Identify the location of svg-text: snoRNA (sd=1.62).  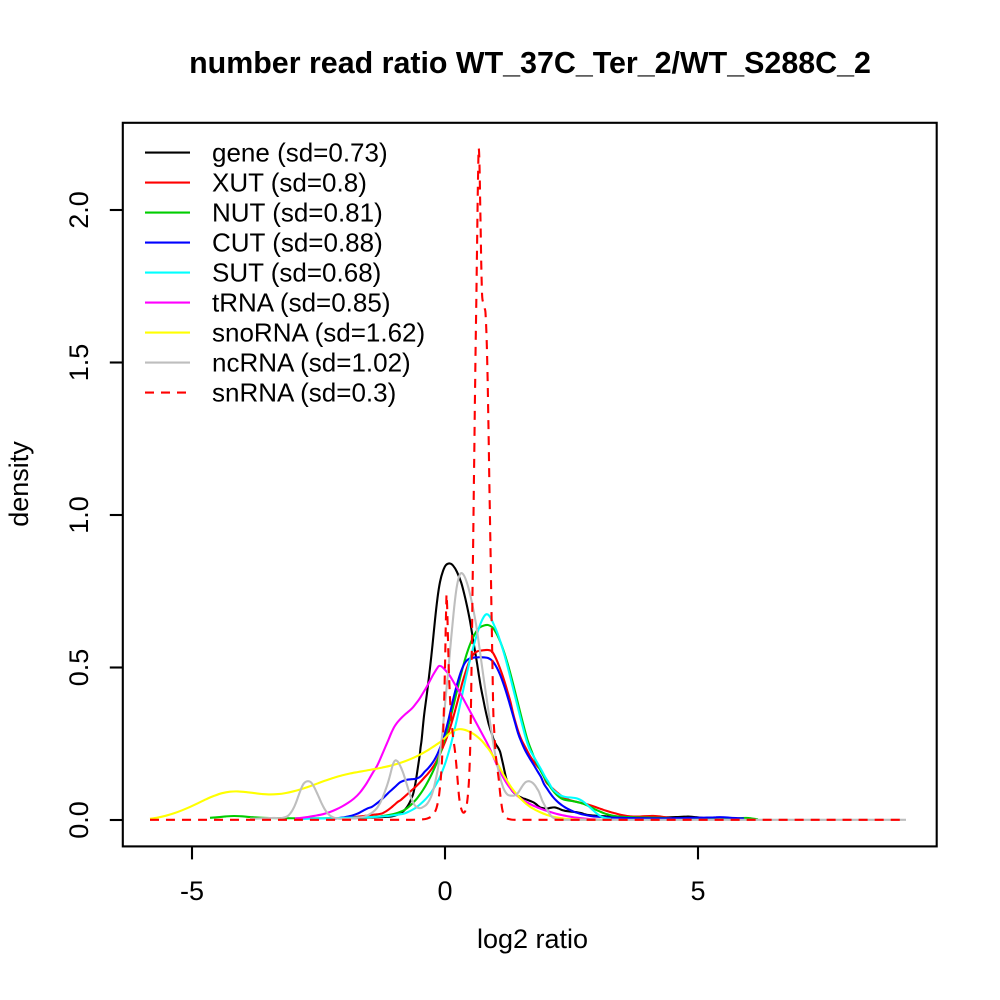
(318, 333).